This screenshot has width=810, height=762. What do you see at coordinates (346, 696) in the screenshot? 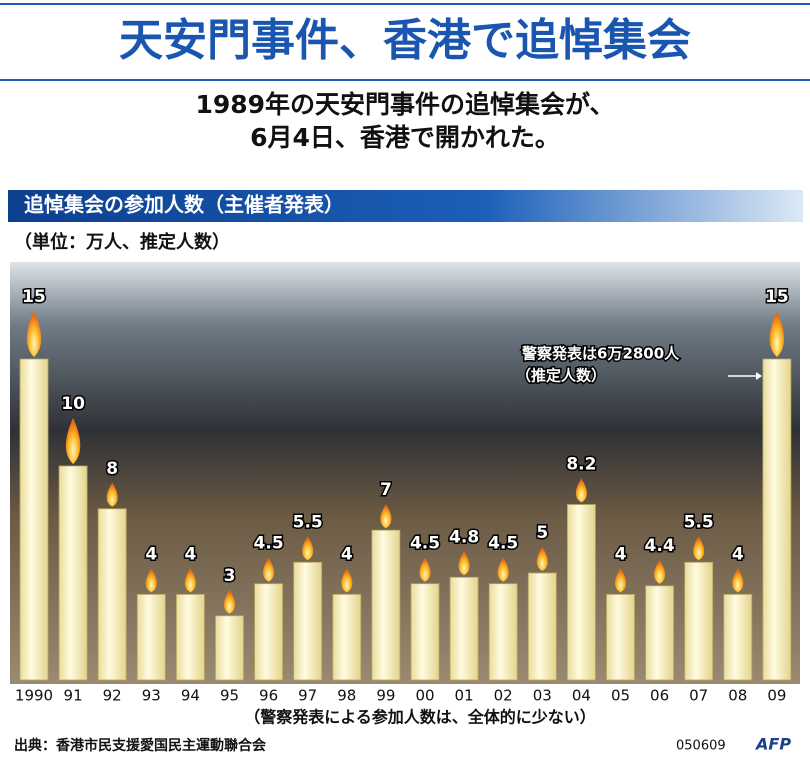
I see `x-tick-label: 98` at bounding box center [346, 696].